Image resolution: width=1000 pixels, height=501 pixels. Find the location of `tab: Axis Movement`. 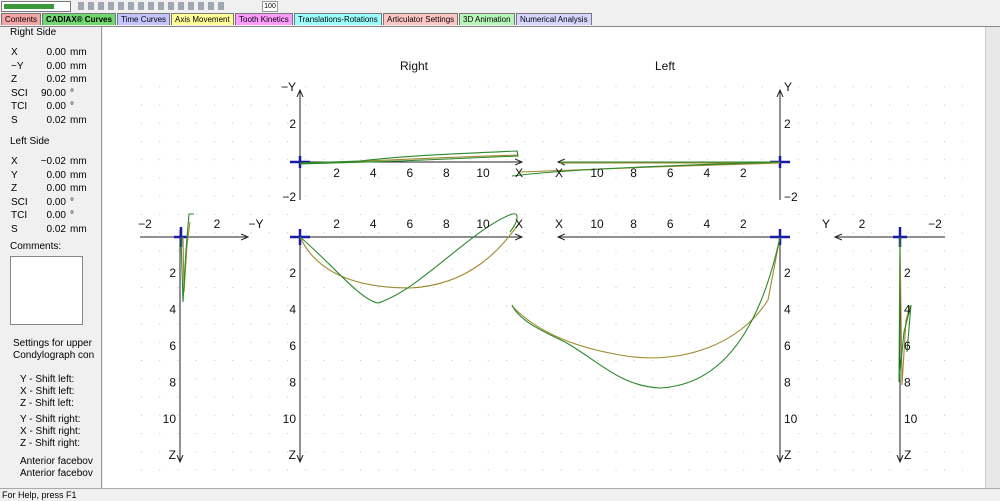

tab: Axis Movement is located at coordinates (202, 19).